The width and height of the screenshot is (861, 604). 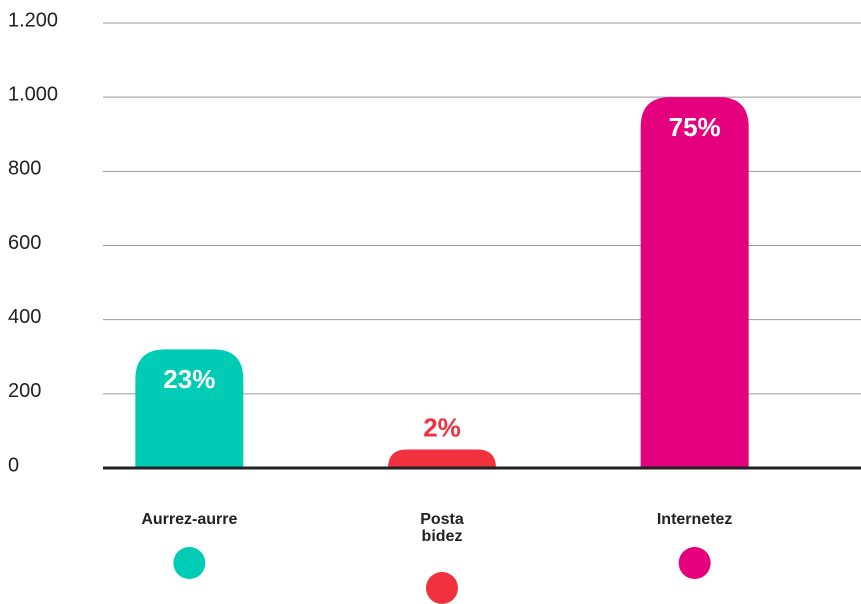 I want to click on data-label: 23%, so click(x=189, y=379).